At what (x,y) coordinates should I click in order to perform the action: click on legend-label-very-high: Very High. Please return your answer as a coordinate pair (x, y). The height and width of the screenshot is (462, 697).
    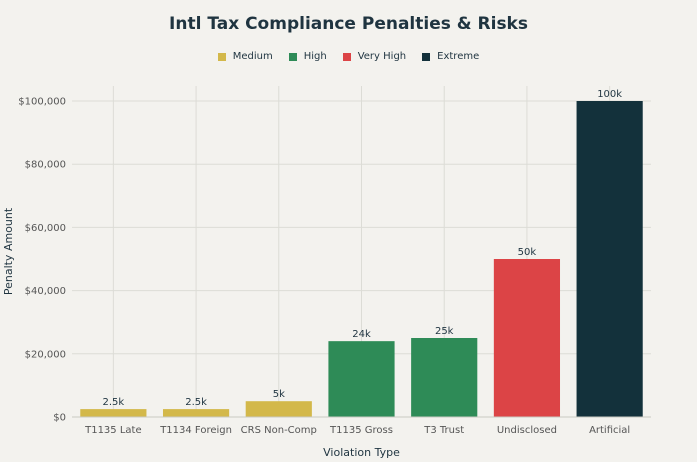
    Looking at the image, I should click on (382, 56).